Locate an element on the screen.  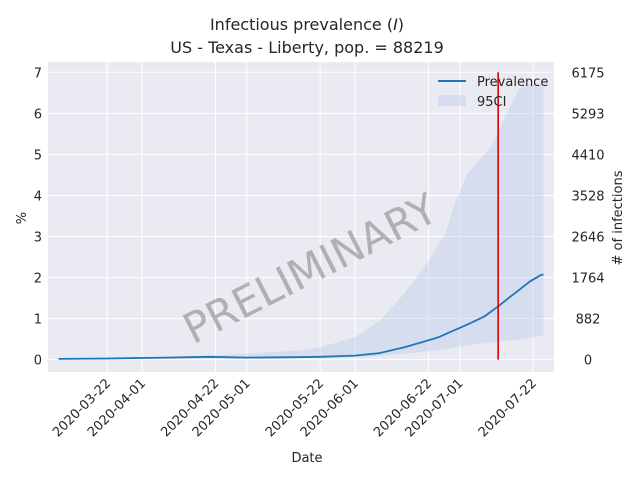
x-axis-label: Date is located at coordinates (306, 458).